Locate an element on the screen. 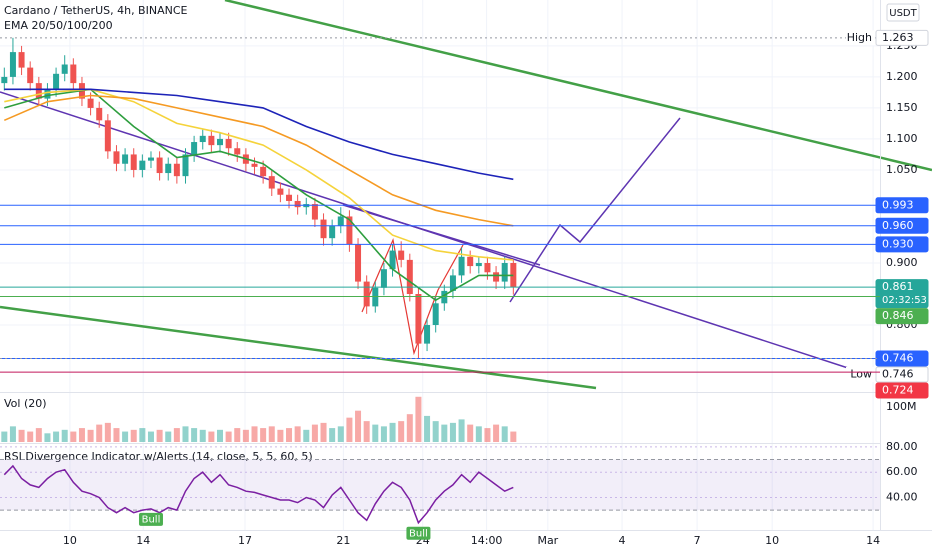 Image resolution: width=932 pixels, height=550 pixels. tag-box is located at coordinates (860, 38).